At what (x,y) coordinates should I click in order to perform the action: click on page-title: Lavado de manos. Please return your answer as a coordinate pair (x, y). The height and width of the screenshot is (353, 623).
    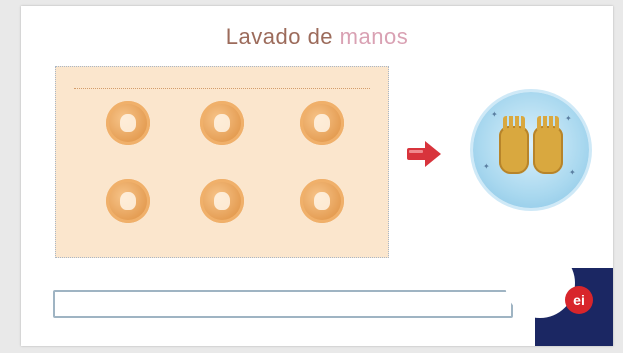
    Looking at the image, I should click on (317, 37).